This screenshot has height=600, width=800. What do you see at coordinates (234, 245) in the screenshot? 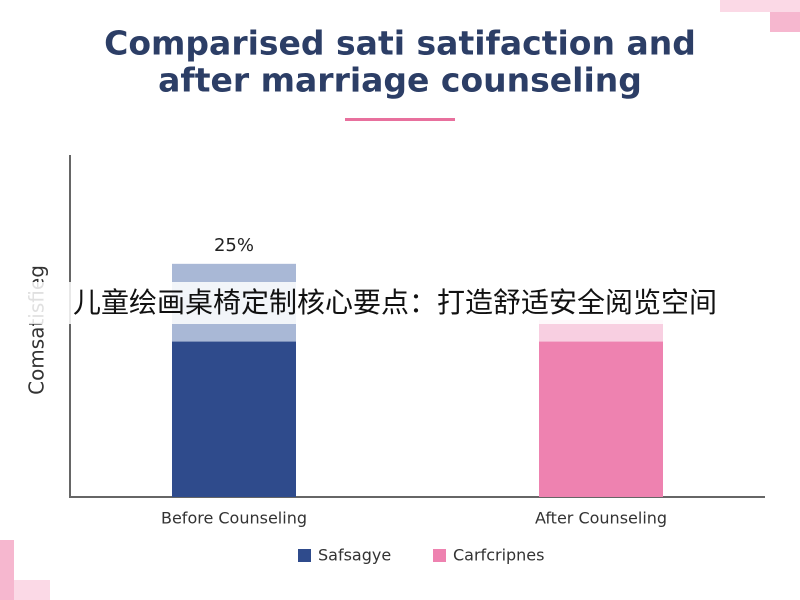
I see `data-label: 25%` at bounding box center [234, 245].